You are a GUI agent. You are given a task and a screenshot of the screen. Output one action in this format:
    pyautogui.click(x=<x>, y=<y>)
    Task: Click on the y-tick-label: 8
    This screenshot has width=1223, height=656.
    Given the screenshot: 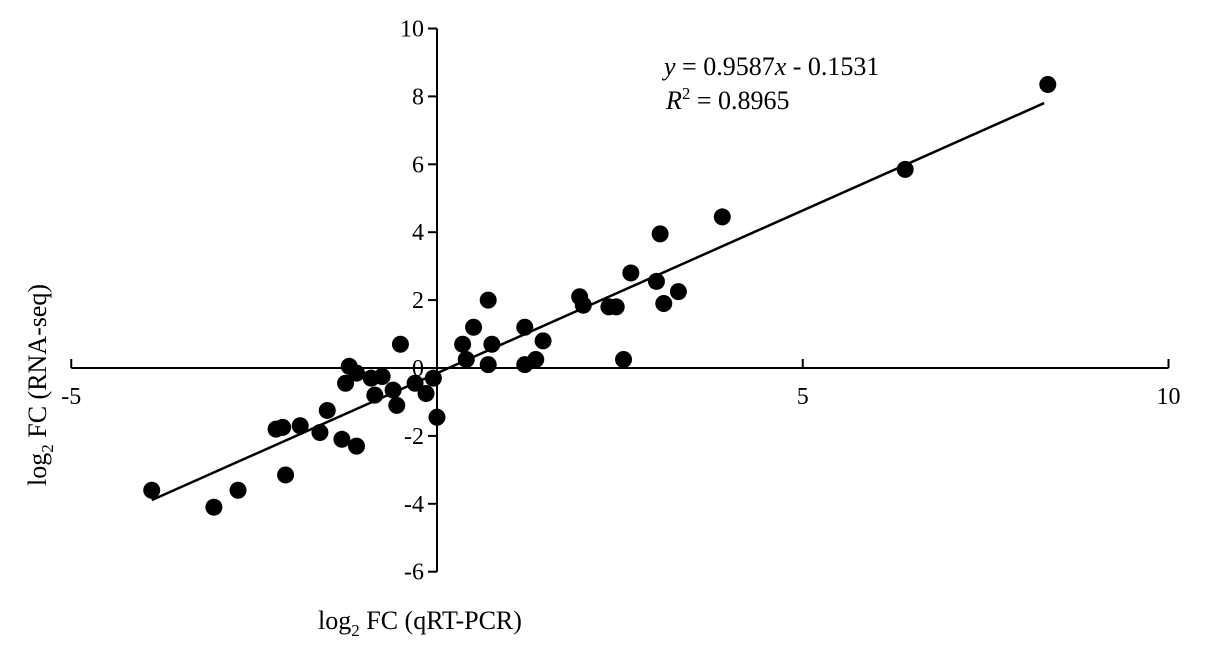 What is the action you would take?
    pyautogui.click(x=418, y=97)
    